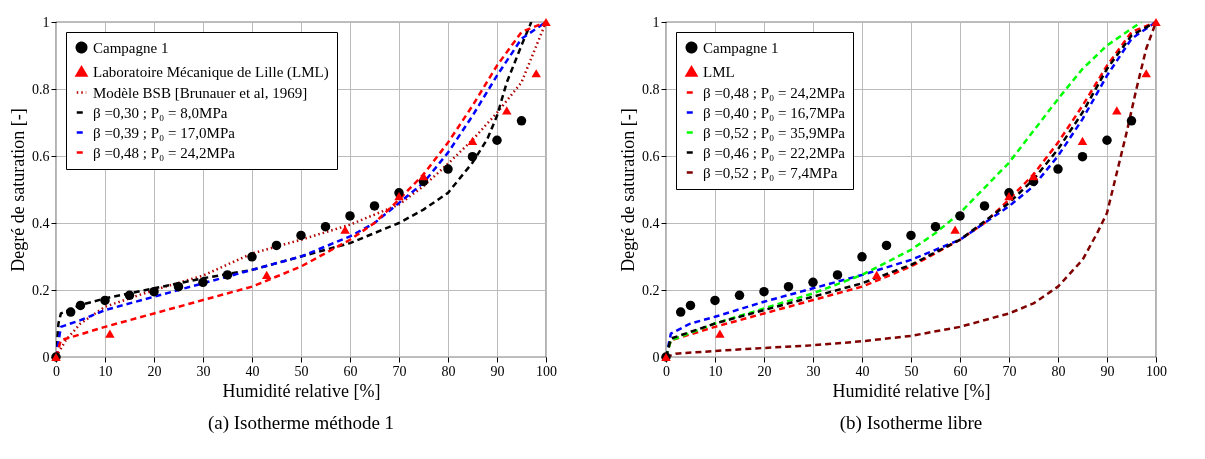 The image size is (1205, 459). Describe the element at coordinates (301, 423) in the screenshot. I see `text: (a) Isotherme méthode 1` at that location.